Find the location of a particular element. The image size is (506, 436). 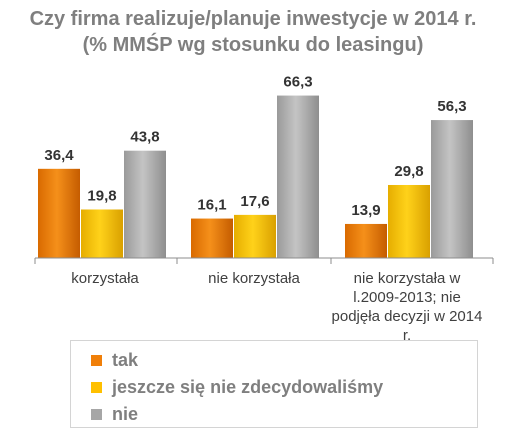

legend-item-1: tak is located at coordinates (114, 360).